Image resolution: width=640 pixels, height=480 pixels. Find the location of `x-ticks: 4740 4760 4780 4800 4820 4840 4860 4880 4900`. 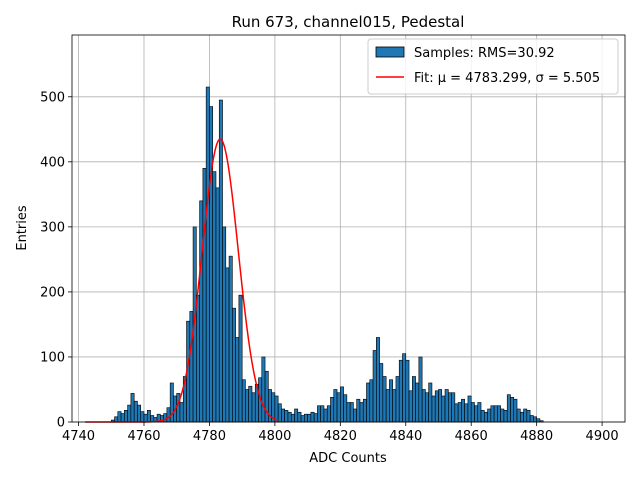

x-ticks: 4740 4760 4780 4800 4820 4840 4860 4880 4900 is located at coordinates (340, 433).